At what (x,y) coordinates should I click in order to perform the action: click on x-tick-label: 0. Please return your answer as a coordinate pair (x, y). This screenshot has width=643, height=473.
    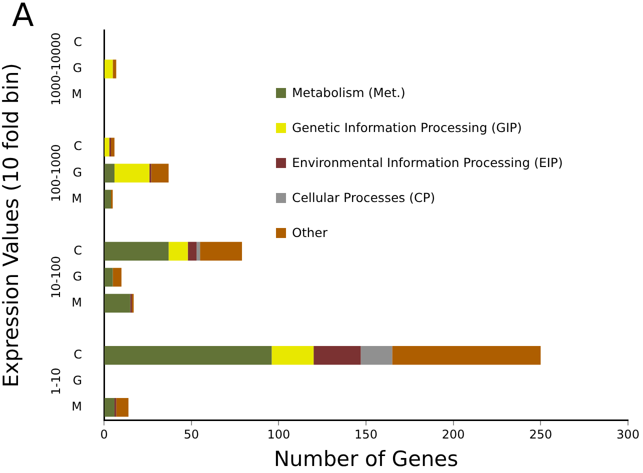
    Looking at the image, I should click on (104, 435).